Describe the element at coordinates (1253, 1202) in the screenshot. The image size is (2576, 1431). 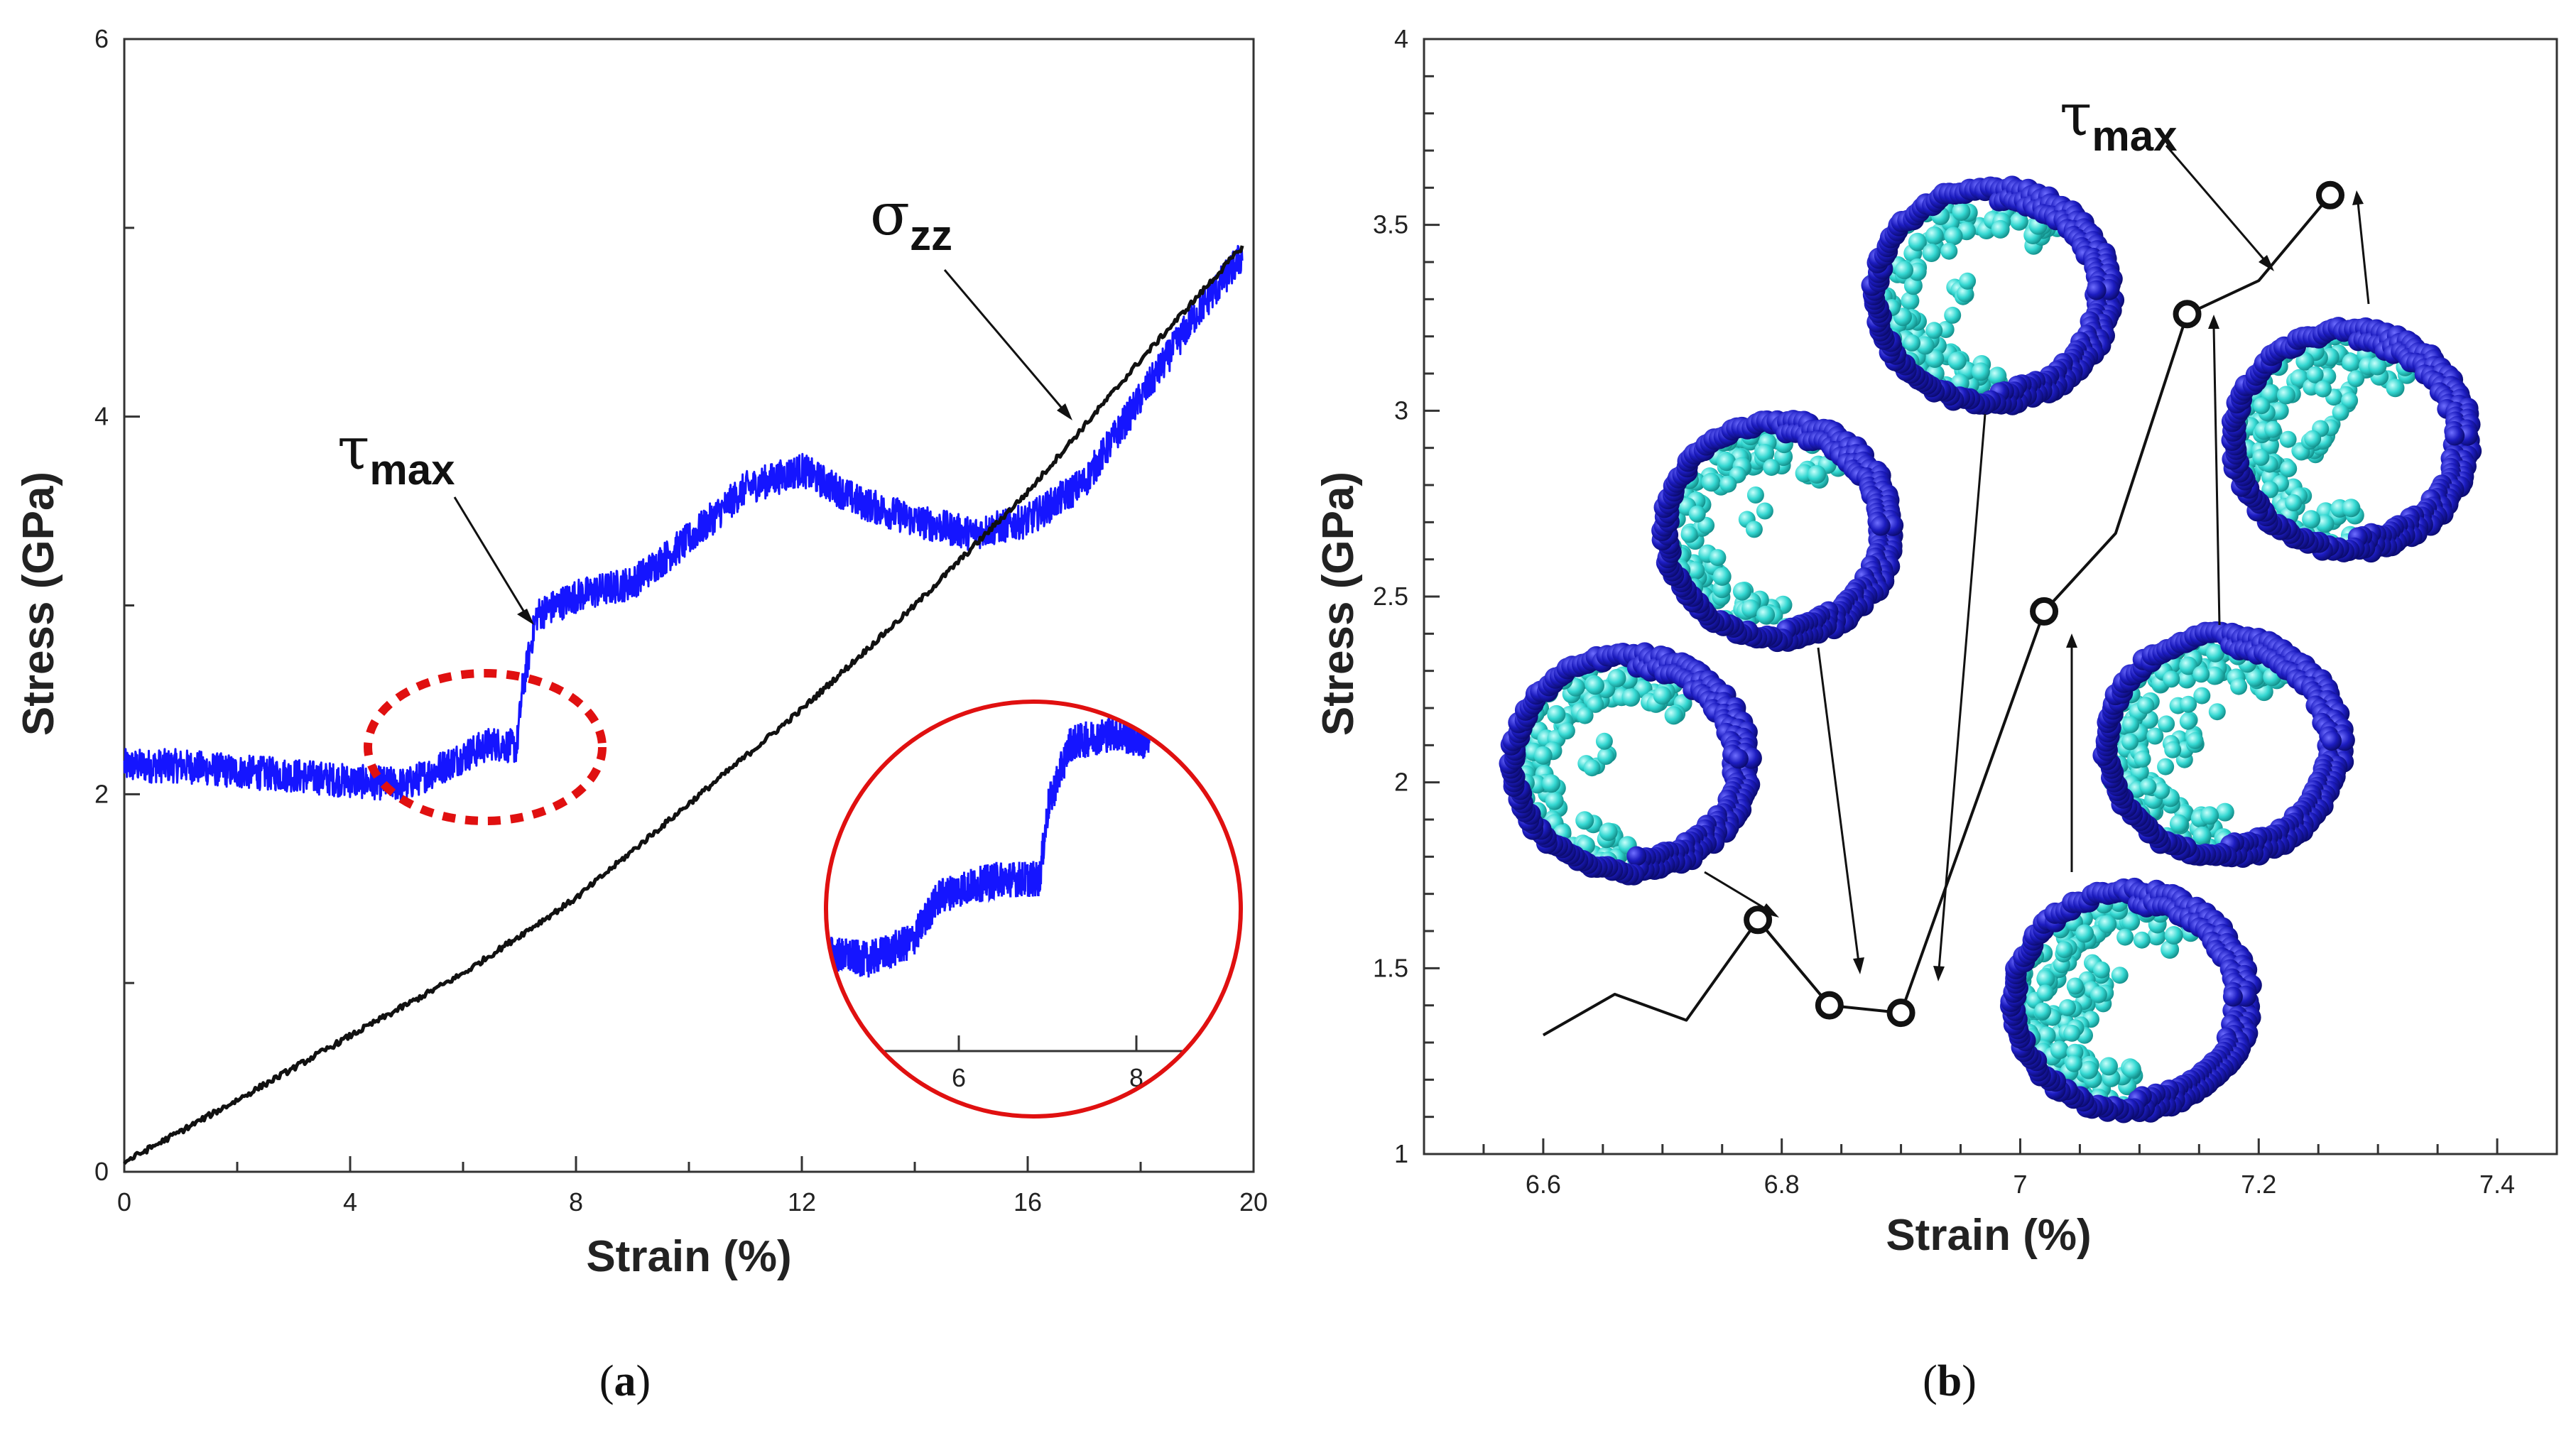
I see `x-tick-label: 20` at that location.